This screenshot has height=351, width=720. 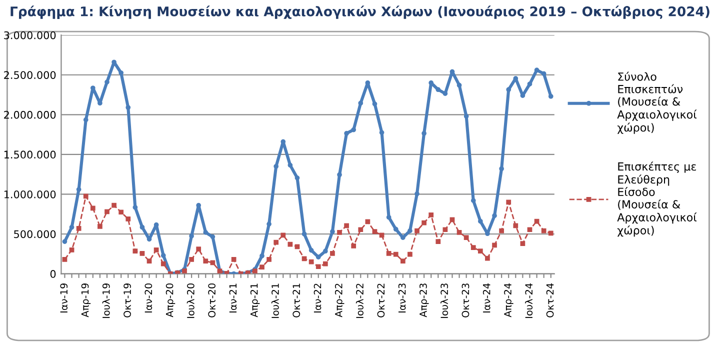 What do you see at coordinates (86, 300) in the screenshot?
I see `x-tick-label: Απρ-19` at bounding box center [86, 300].